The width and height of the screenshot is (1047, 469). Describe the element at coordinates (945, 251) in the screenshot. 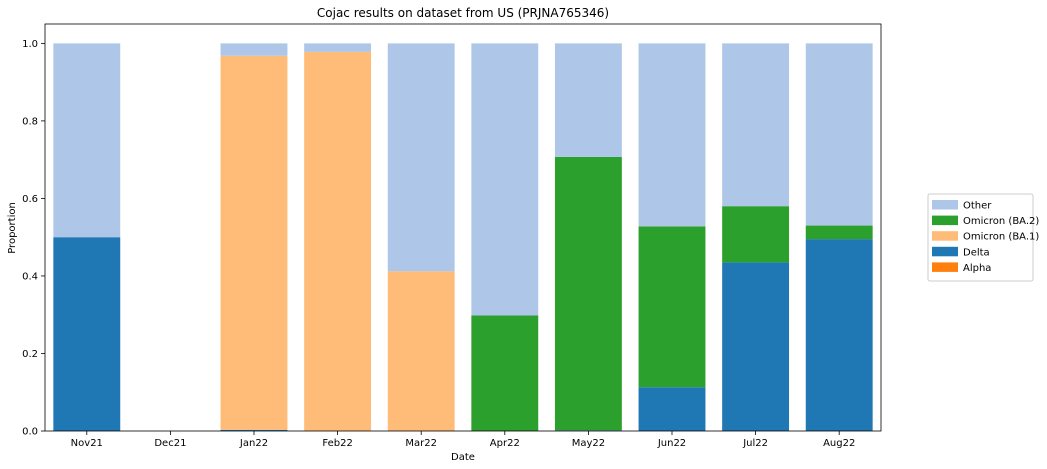

I see `legend-swatch-delta` at that location.